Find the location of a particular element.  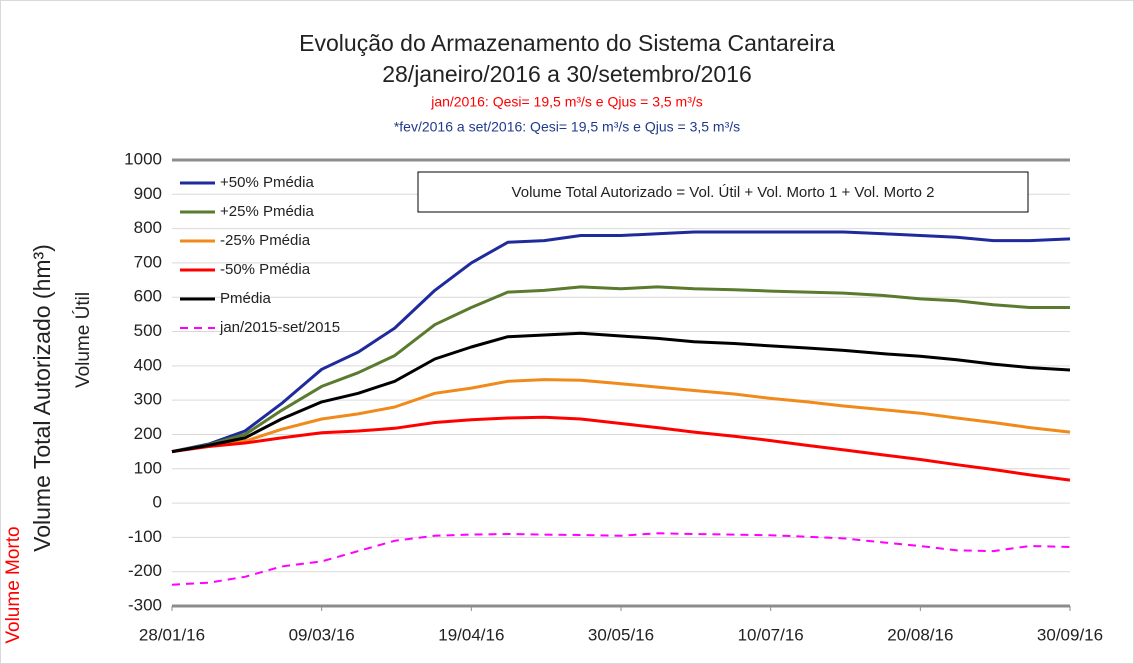

note-box is located at coordinates (723, 192).